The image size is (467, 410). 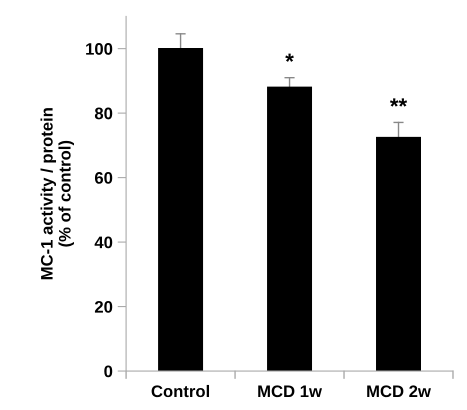 I want to click on x-tick-label: Control, so click(x=181, y=391).